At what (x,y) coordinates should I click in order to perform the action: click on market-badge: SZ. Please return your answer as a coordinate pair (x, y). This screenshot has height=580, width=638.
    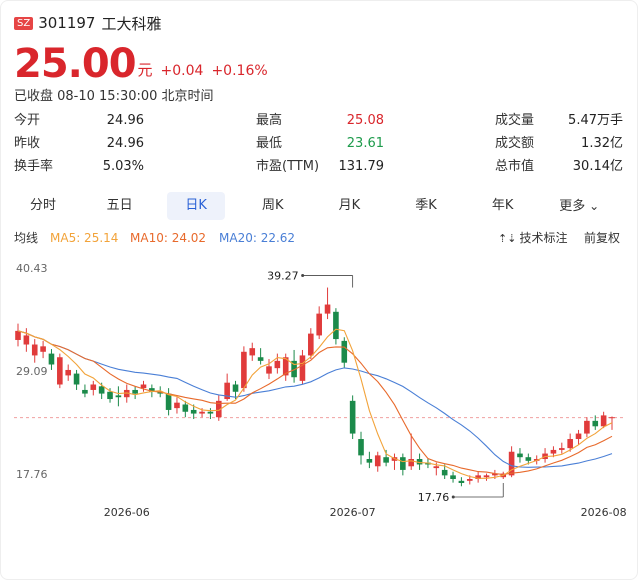
    Looking at the image, I should click on (24, 23).